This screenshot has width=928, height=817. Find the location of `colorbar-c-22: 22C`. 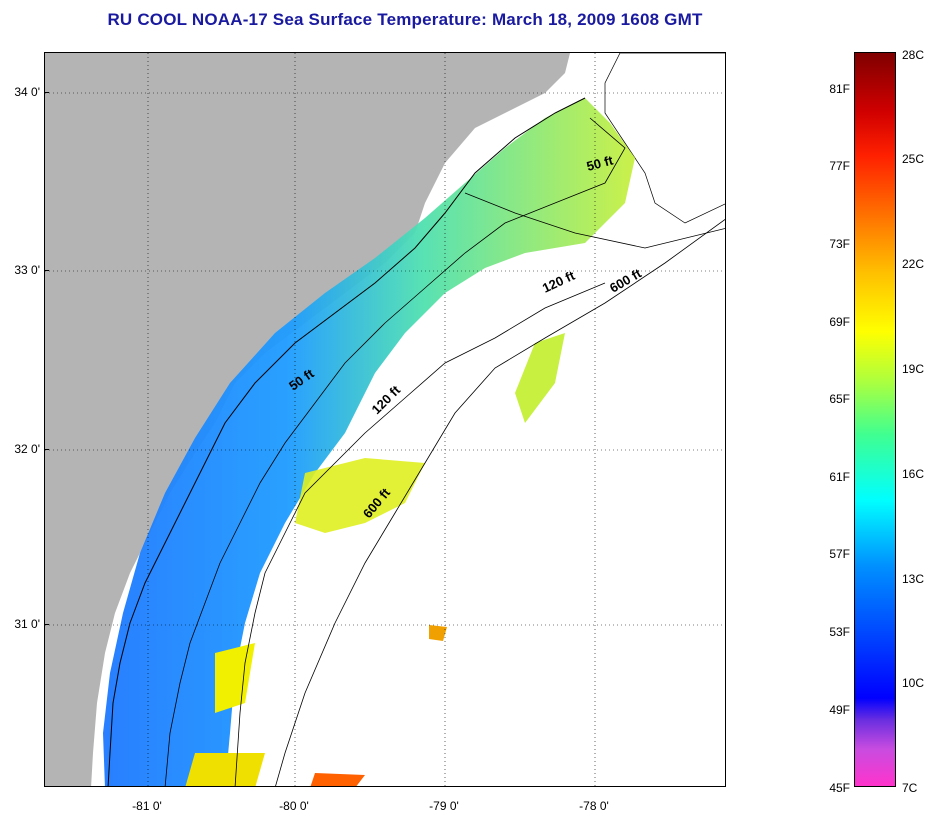

colorbar-c-22: 22C is located at coordinates (913, 264).